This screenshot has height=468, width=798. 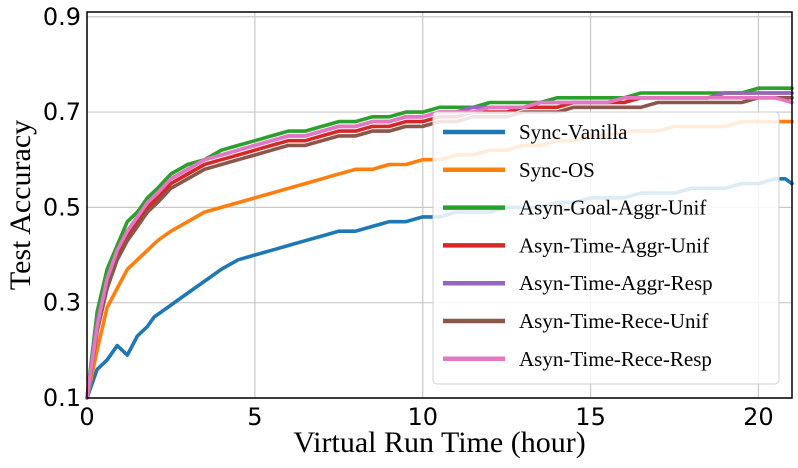 I want to click on y-axis-ticks: 0.1 0.3 0.5 0.7 0.9, so click(x=62, y=207).